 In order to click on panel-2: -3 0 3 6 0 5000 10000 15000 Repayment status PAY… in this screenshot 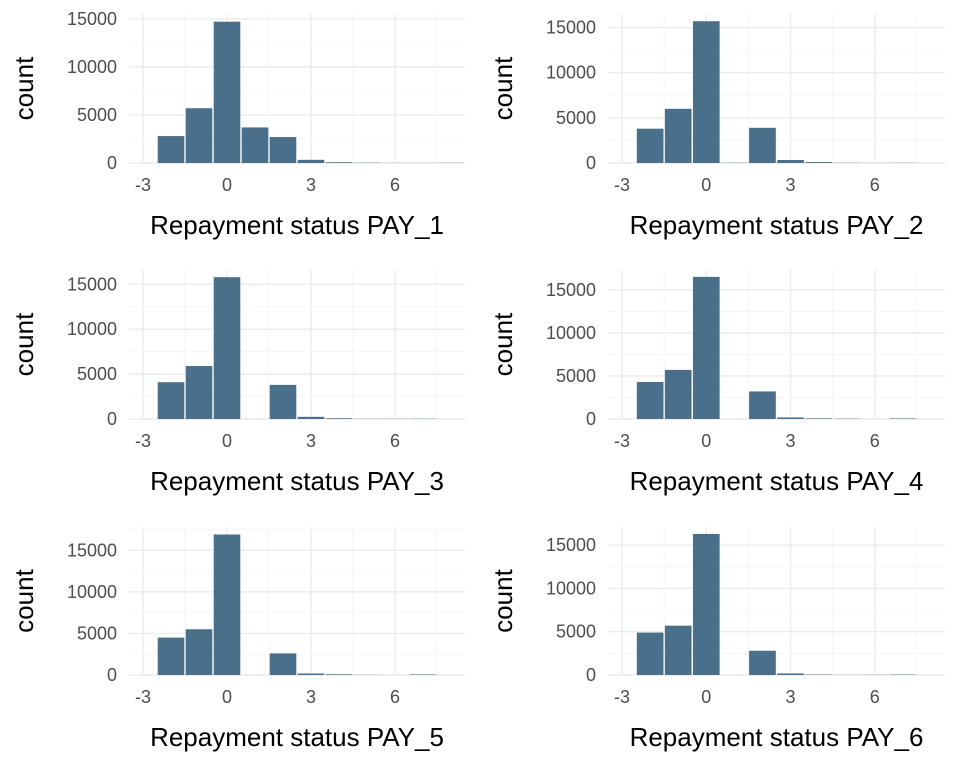, I will do `click(716, 127)`.